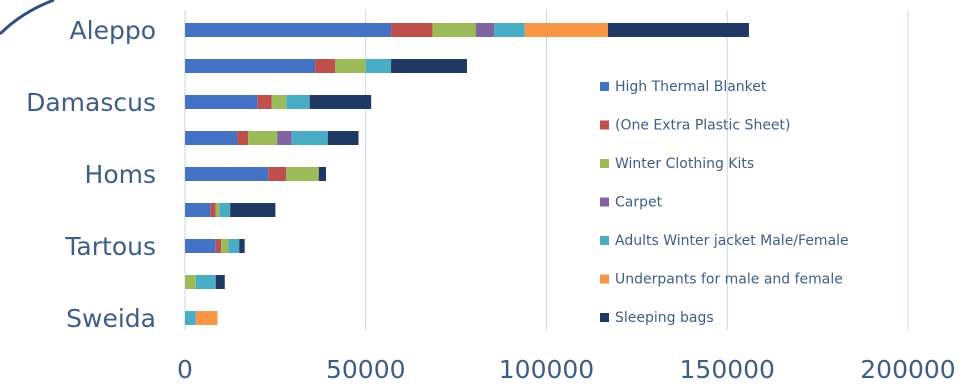  What do you see at coordinates (185, 369) in the screenshot?
I see `x-tick-label: 0` at bounding box center [185, 369].